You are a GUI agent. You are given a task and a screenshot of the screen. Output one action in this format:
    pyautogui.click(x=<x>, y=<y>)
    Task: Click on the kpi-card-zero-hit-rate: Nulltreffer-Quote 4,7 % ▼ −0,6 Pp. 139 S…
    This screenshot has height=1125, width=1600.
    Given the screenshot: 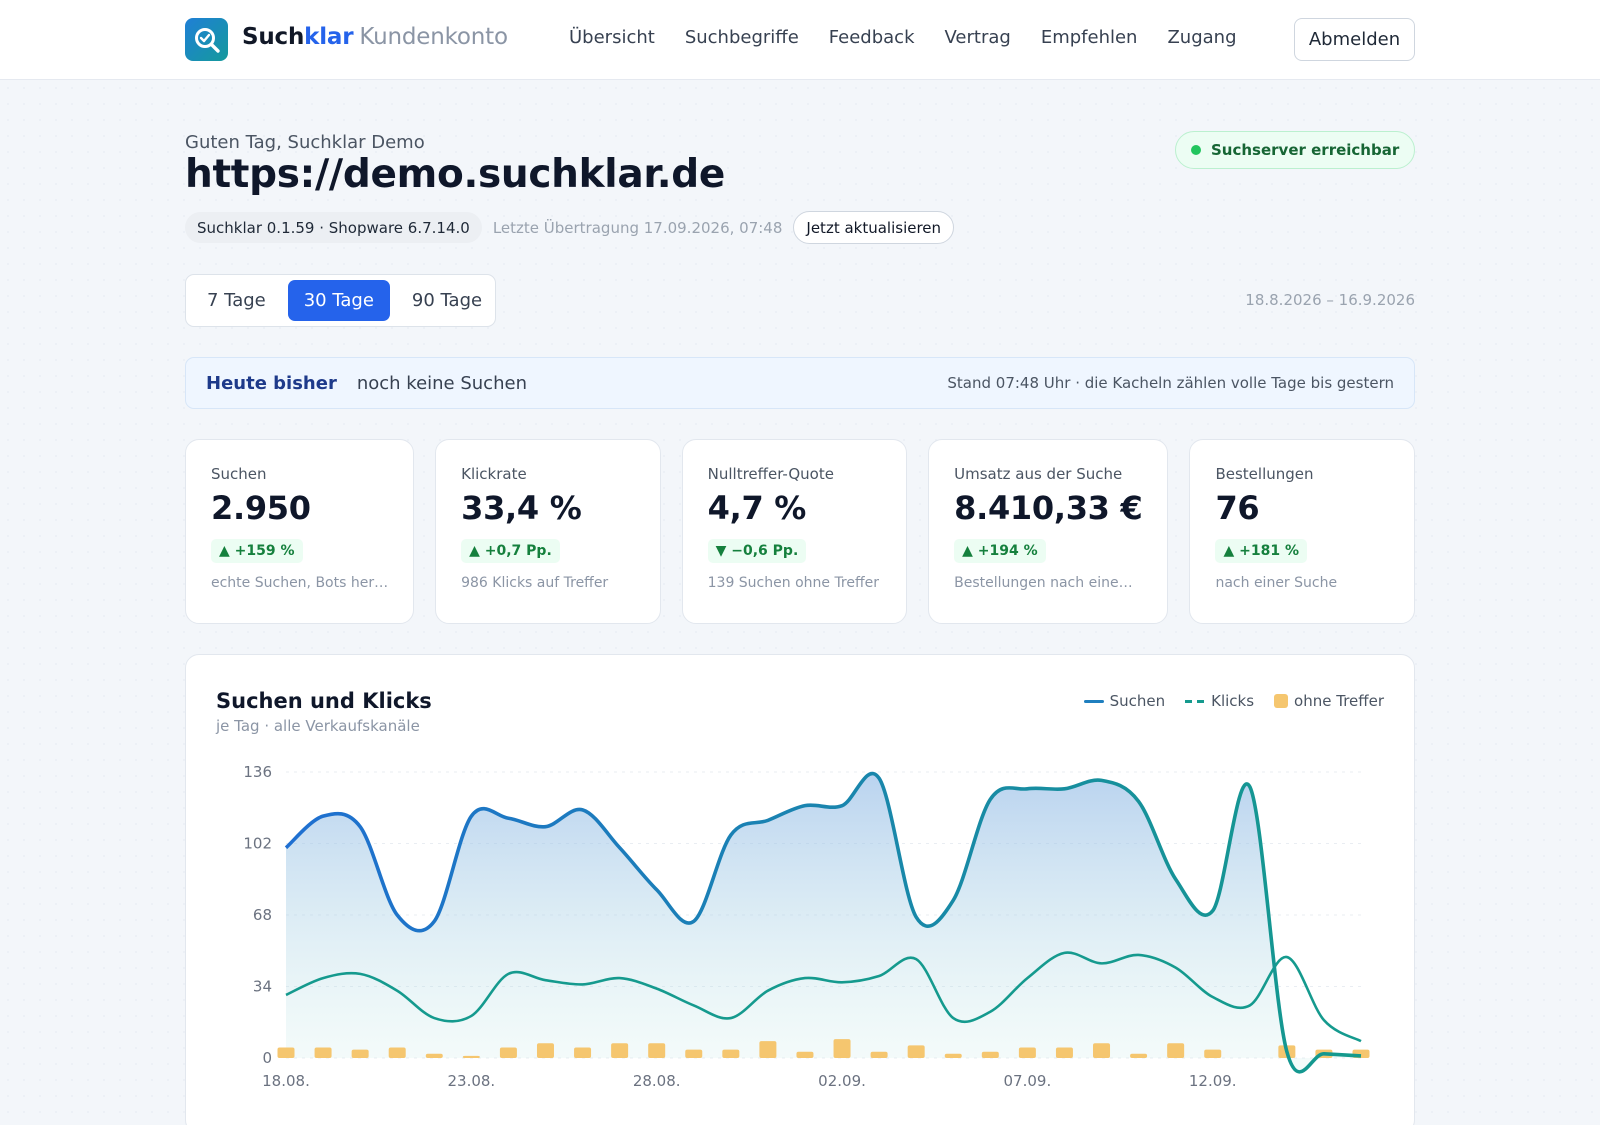 What is the action you would take?
    pyautogui.click(x=794, y=531)
    